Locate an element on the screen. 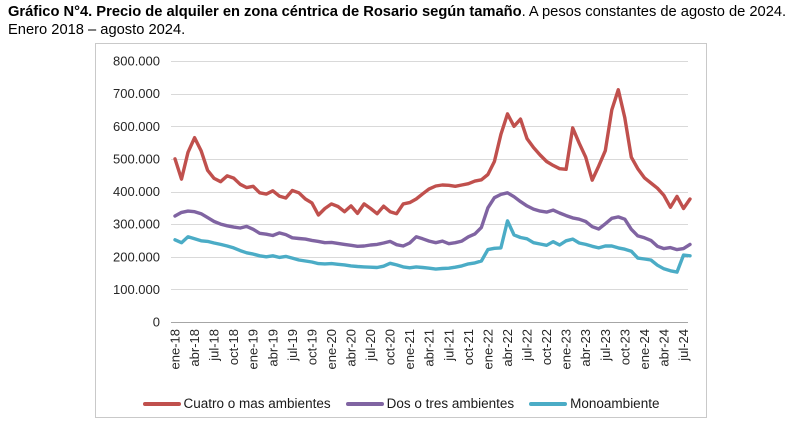 The image size is (800, 430). x-axis-label: jul-21 is located at coordinates (448, 345).